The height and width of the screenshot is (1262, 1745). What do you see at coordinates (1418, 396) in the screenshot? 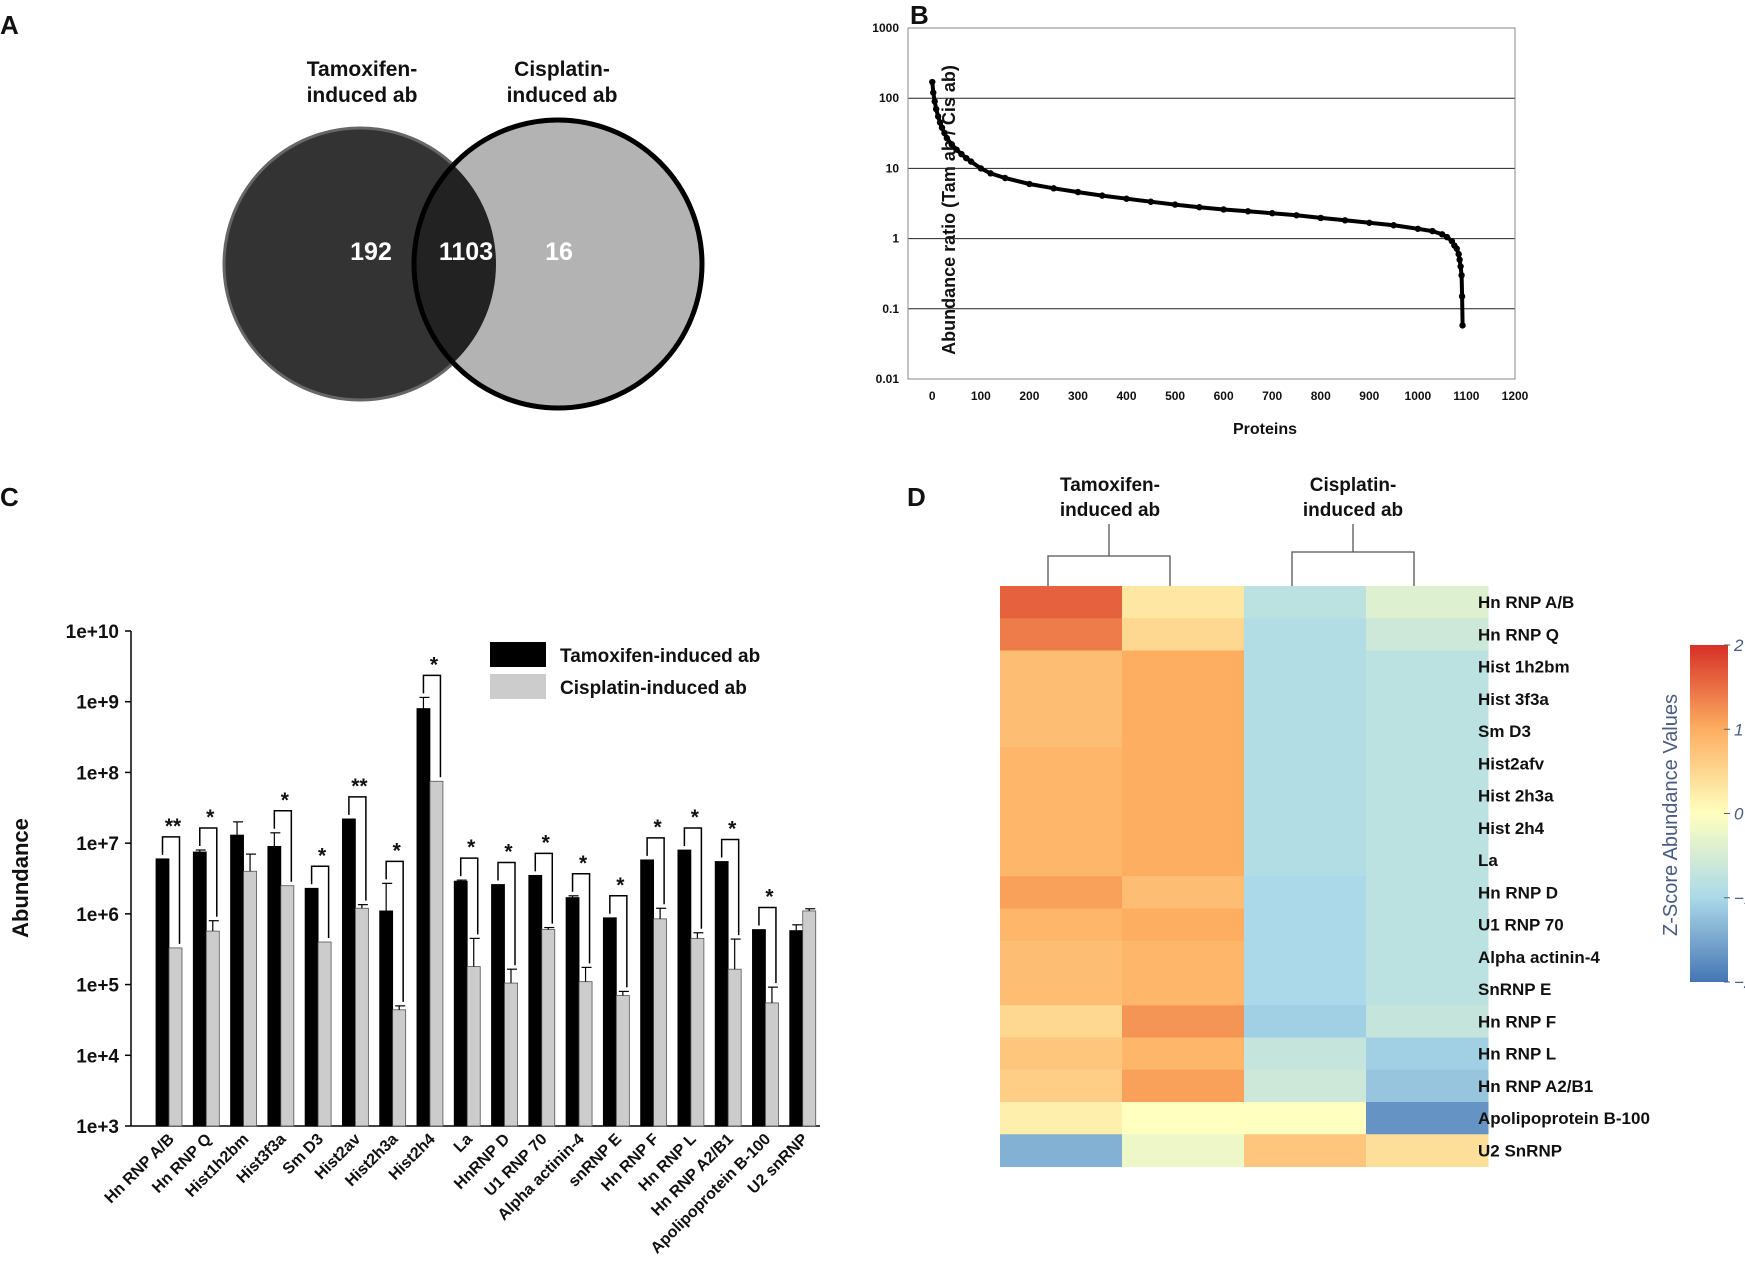
I see `ratio-xtick-label: 1000` at bounding box center [1418, 396].